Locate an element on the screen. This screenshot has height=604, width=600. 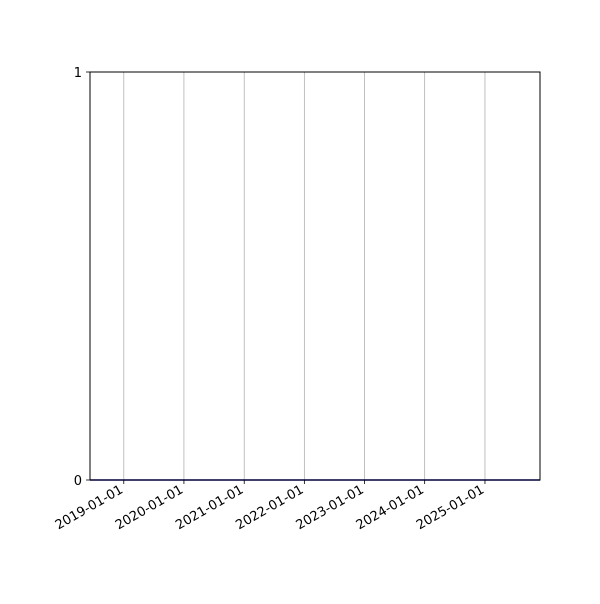
y-tick-label: 1 is located at coordinates (78, 73).